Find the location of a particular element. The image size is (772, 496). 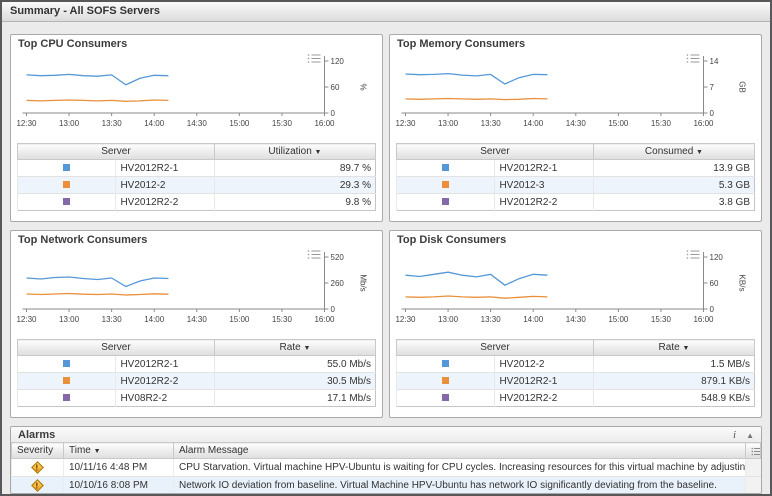

consumer-row: HV2012-2 29.3 % is located at coordinates (196, 185).